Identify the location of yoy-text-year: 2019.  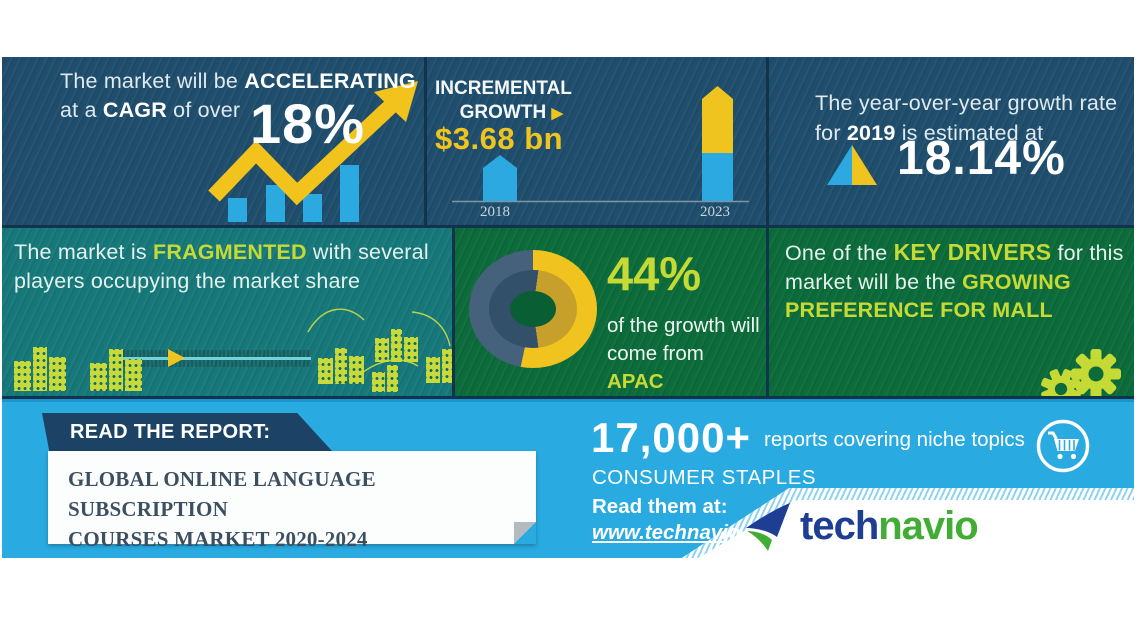
(871, 133).